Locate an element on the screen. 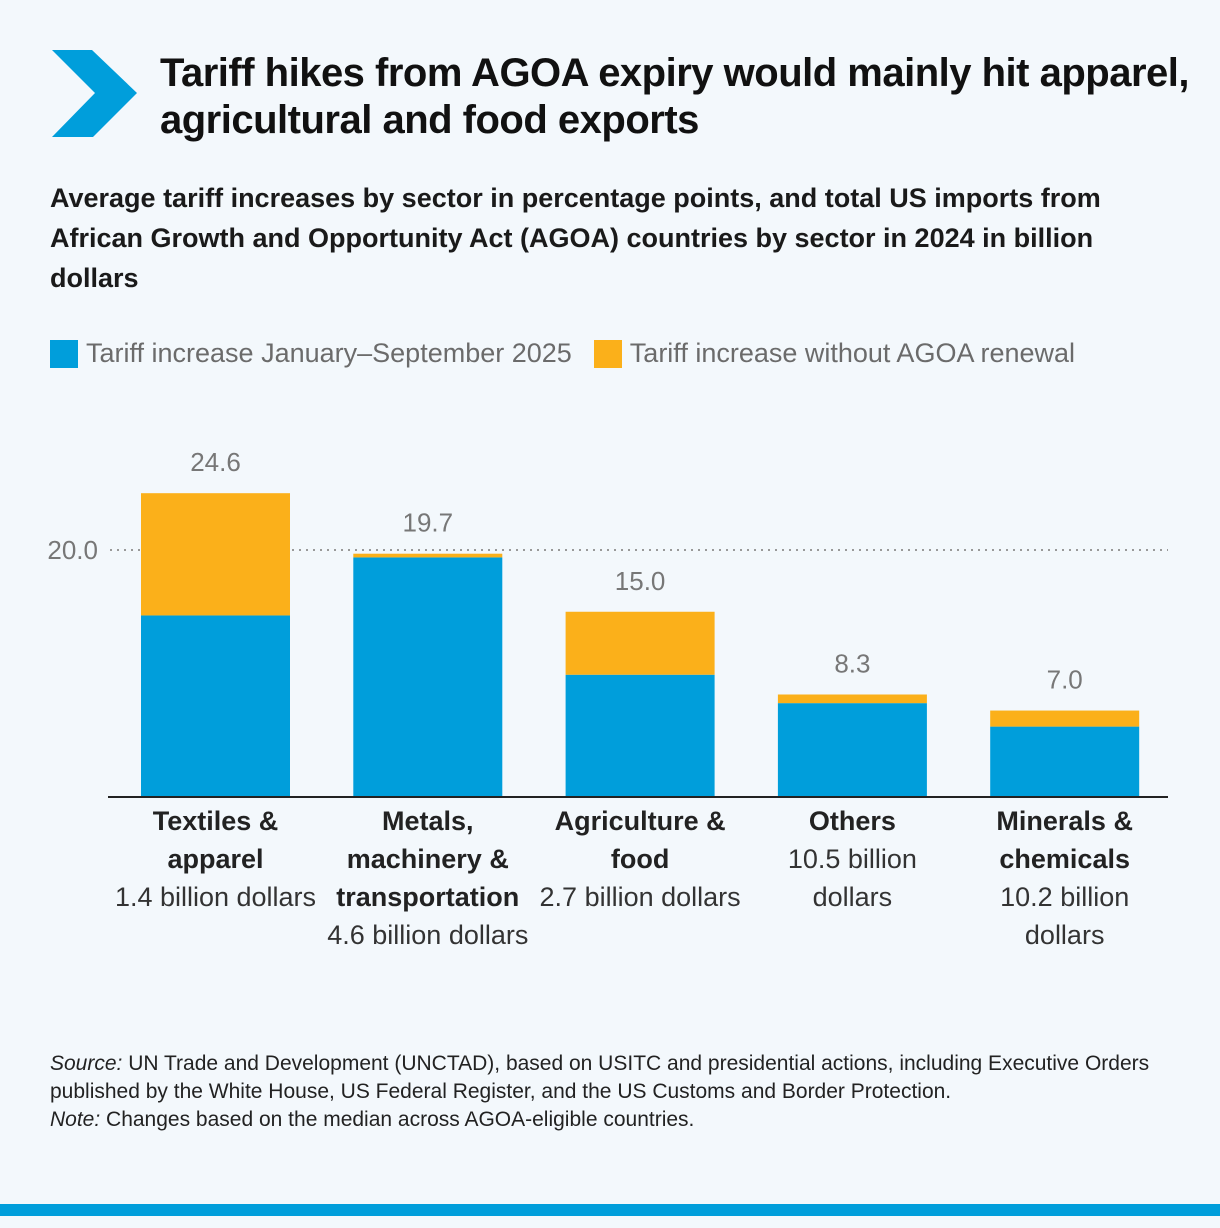  category-name: Agriculture & food is located at coordinates (640, 840).